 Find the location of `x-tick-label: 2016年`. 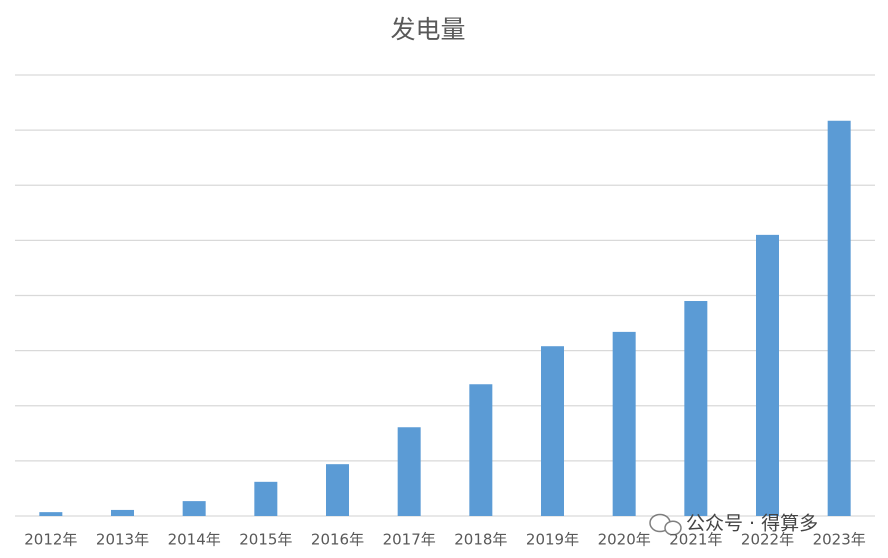

x-tick-label: 2016年 is located at coordinates (337, 540).